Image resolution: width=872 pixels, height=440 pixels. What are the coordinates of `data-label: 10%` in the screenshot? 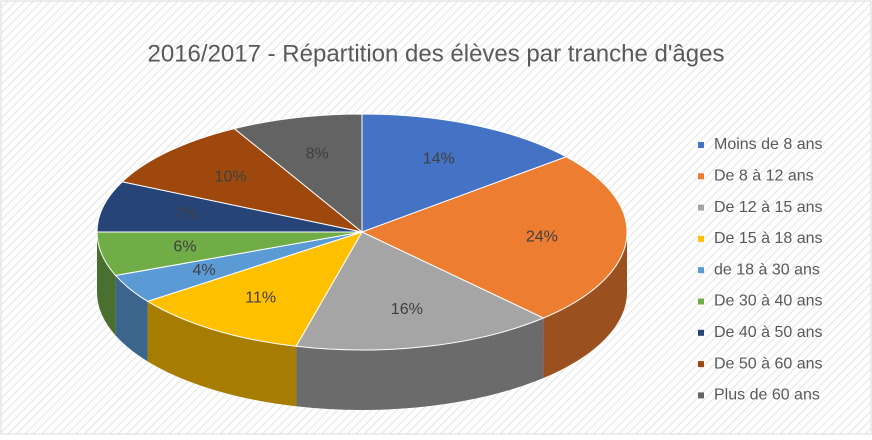 It's located at (231, 176).